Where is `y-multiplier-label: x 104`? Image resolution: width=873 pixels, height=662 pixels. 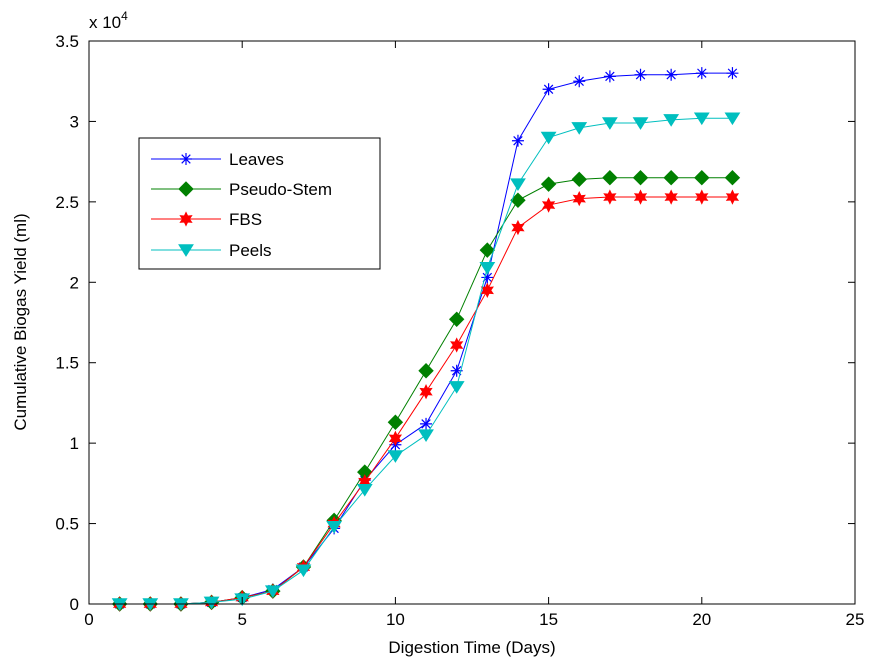 y-multiplier-label: x 104 is located at coordinates (108, 20).